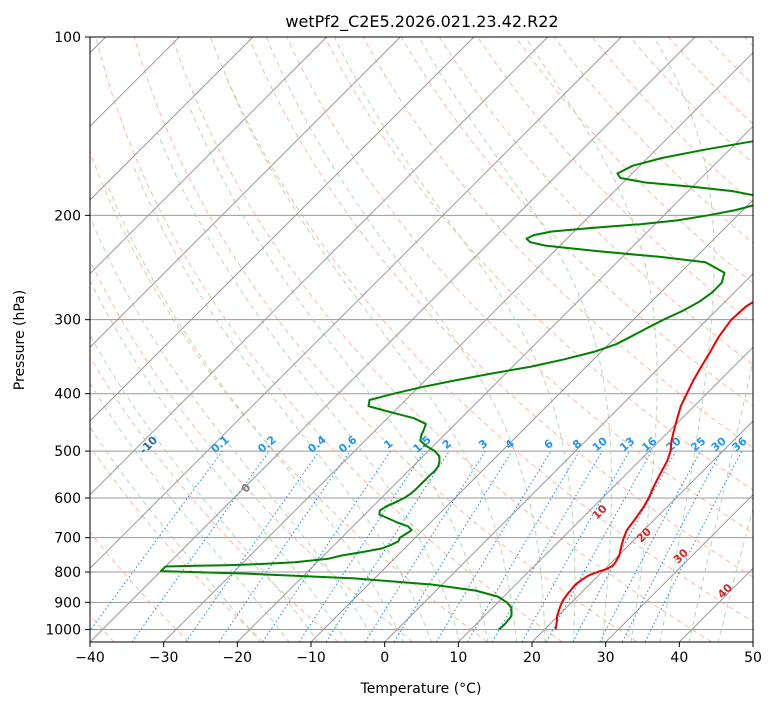  I want to click on mixing-ratio-label: 1.5, so click(422, 444).